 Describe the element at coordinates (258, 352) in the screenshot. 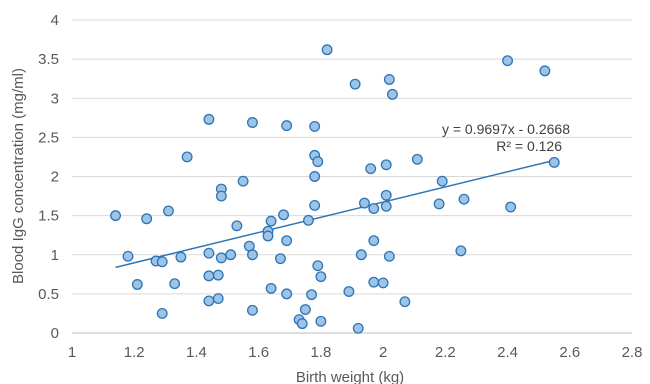

I see `x-tick-label: 1.6` at that location.